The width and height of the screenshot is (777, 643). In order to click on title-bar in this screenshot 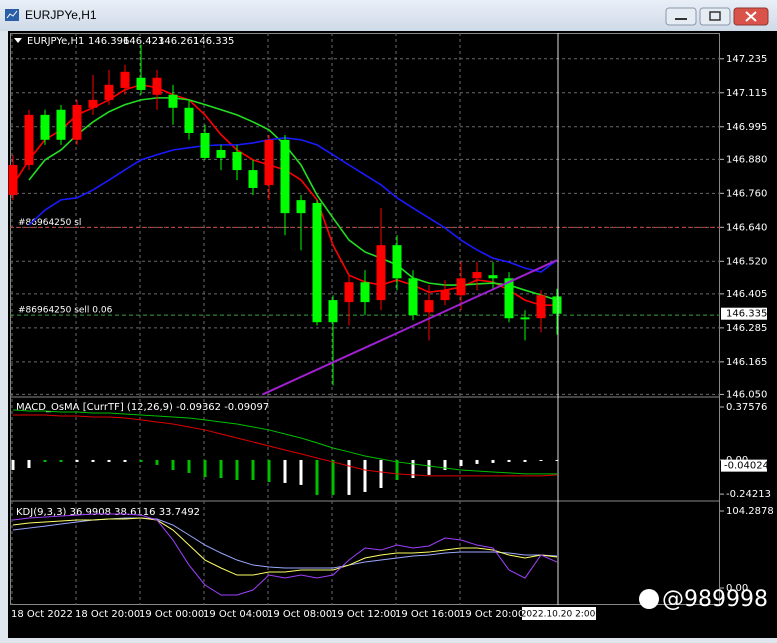, I will do `click(388, 15)`.